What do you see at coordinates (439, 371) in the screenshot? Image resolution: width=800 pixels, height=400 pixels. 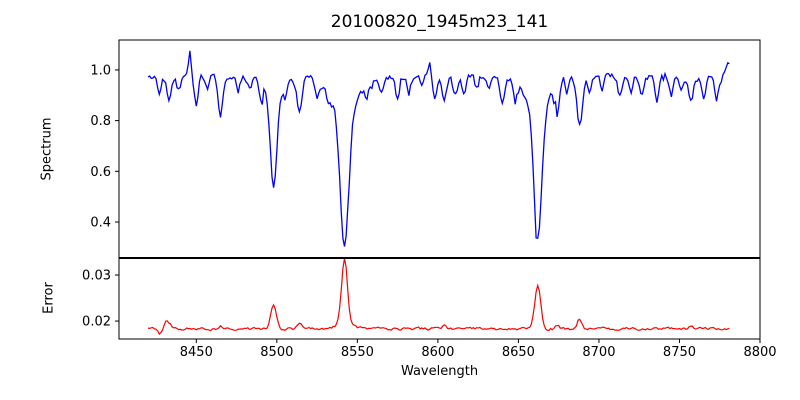 I see `x-axis-label: Wavelength` at bounding box center [439, 371].